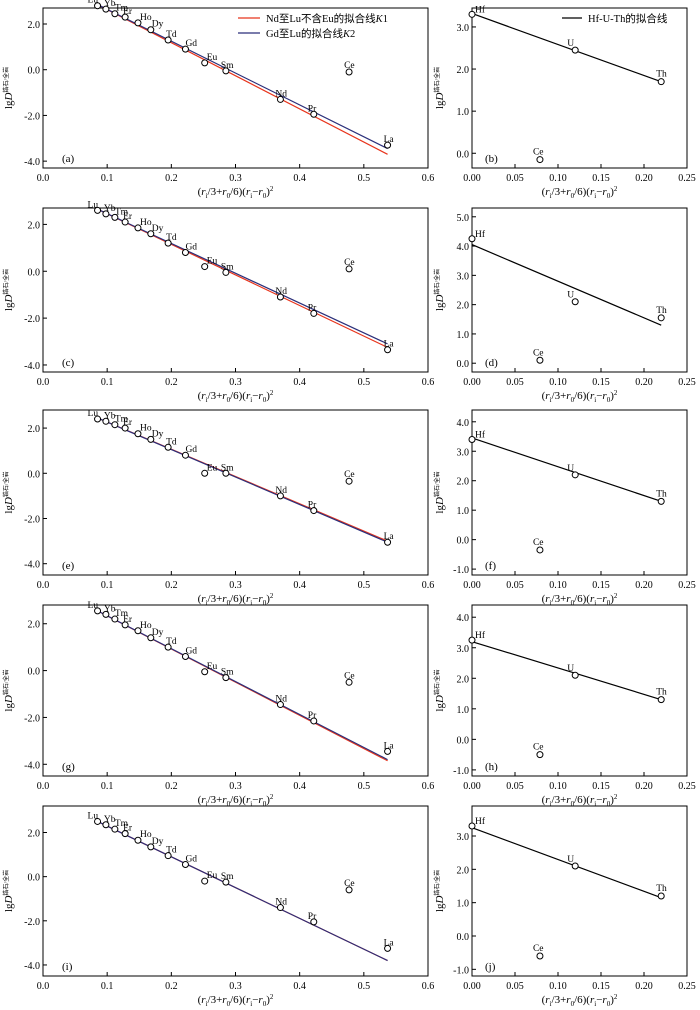 Image resolution: width=700 pixels, height=1010 pixels. I want to click on panel-label: (h), so click(491, 767).